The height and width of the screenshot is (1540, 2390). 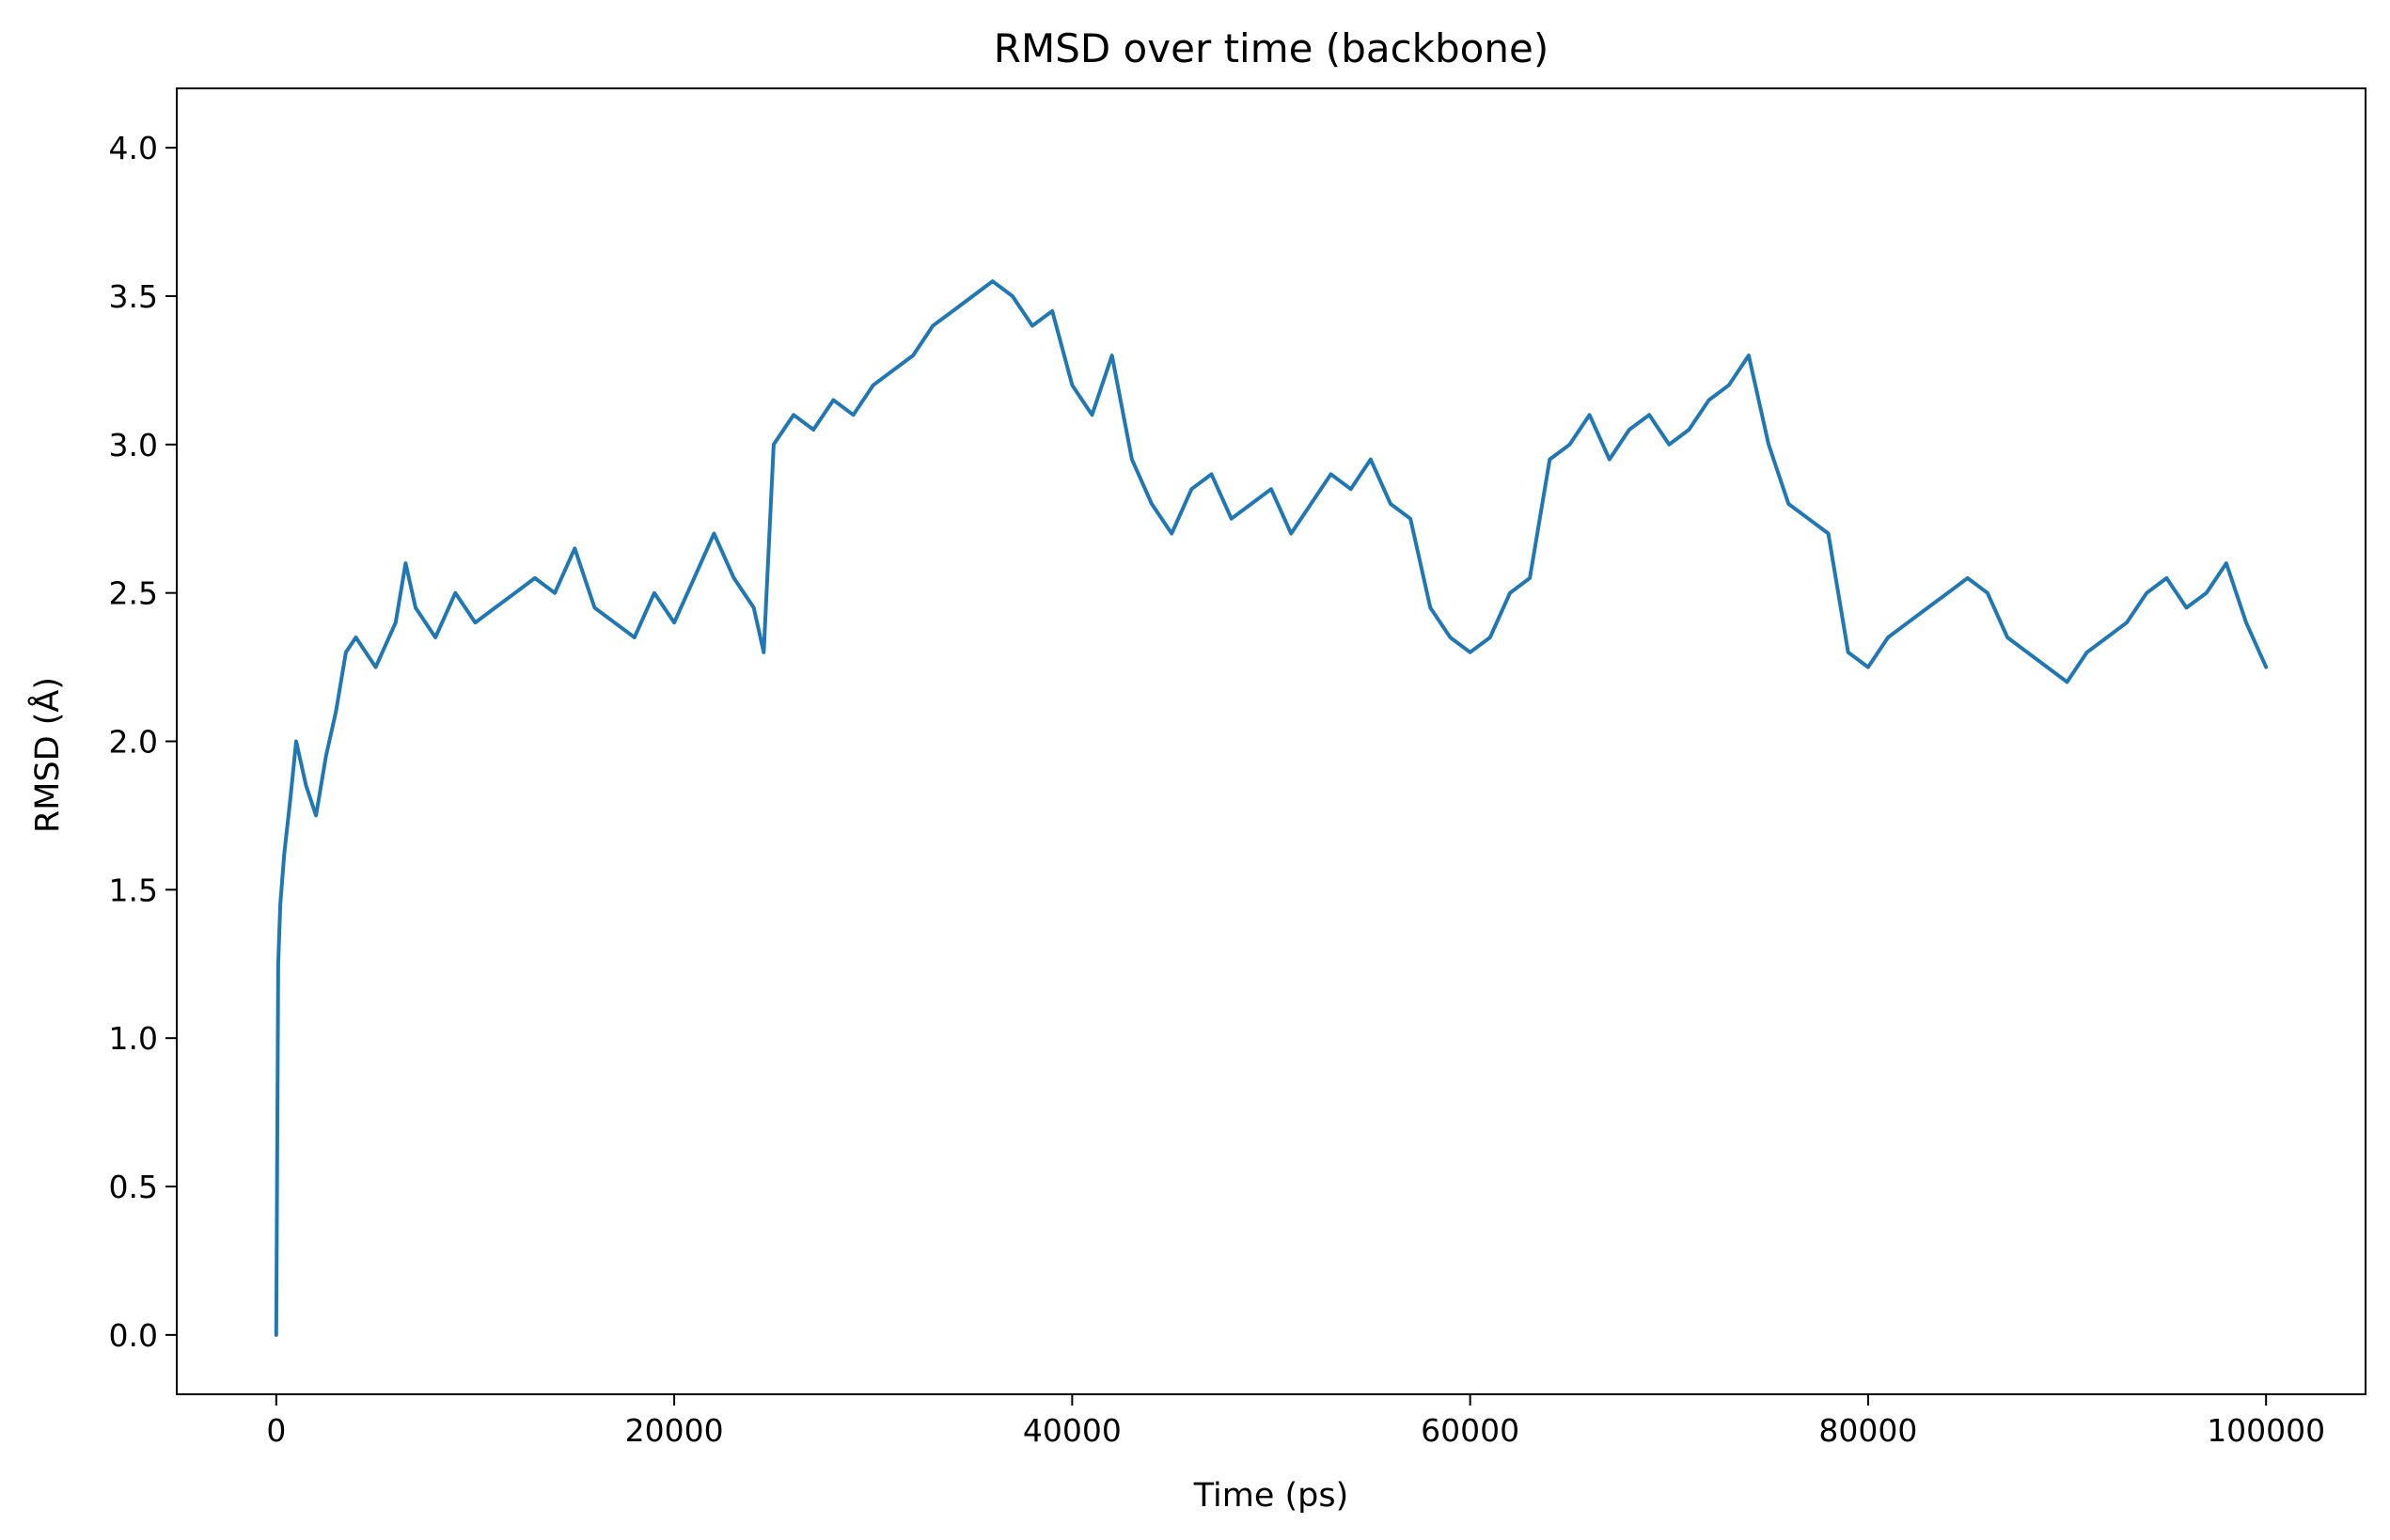 I want to click on x-axis-label: Time (ps), so click(x=1271, y=1496).